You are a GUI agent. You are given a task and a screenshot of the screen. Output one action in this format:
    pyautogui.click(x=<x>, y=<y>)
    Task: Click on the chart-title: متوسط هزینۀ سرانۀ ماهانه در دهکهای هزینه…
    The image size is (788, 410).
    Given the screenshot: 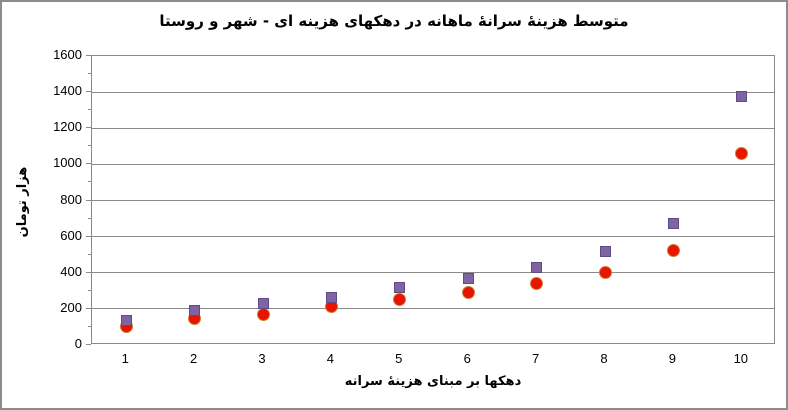 What is the action you would take?
    pyautogui.click(x=394, y=21)
    